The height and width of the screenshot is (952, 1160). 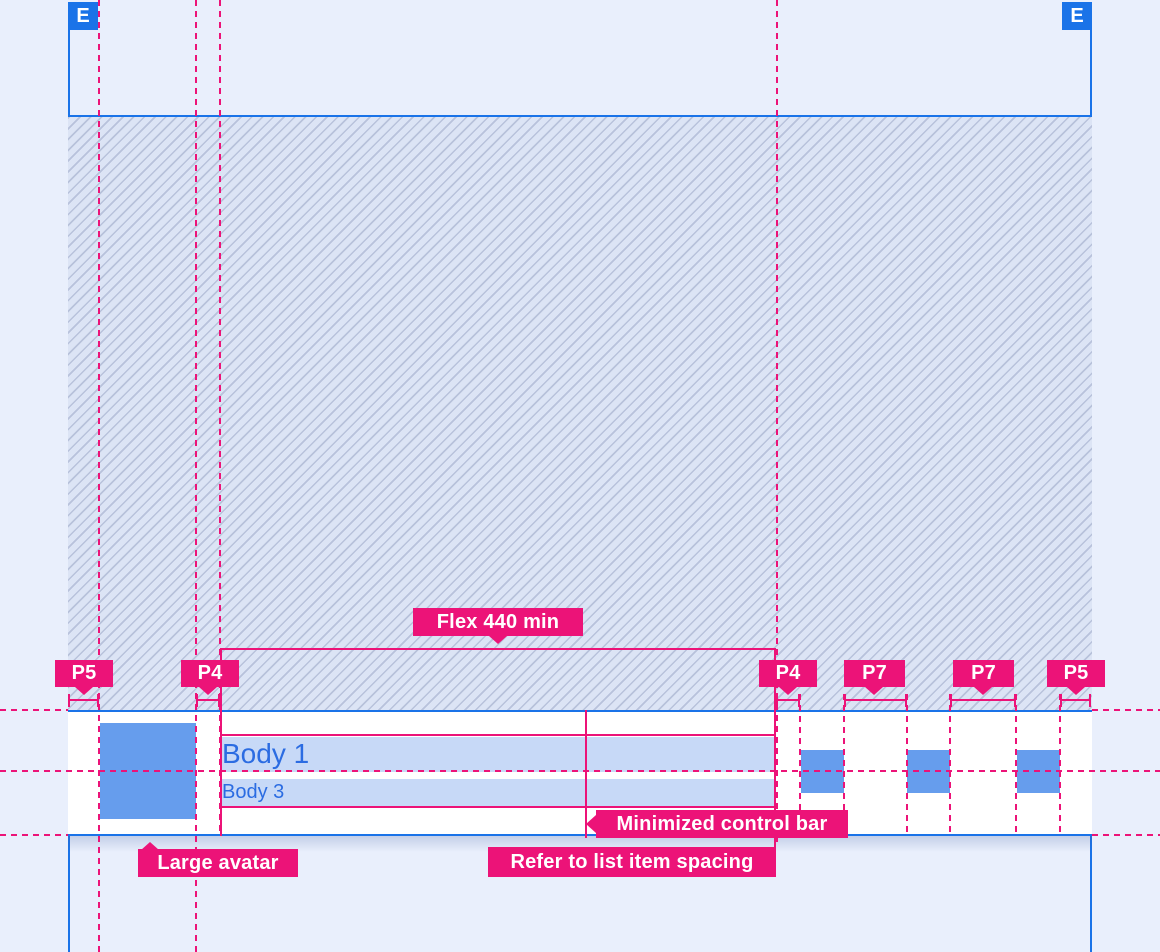 What do you see at coordinates (591, 824) in the screenshot?
I see `arrow-left-icon` at bounding box center [591, 824].